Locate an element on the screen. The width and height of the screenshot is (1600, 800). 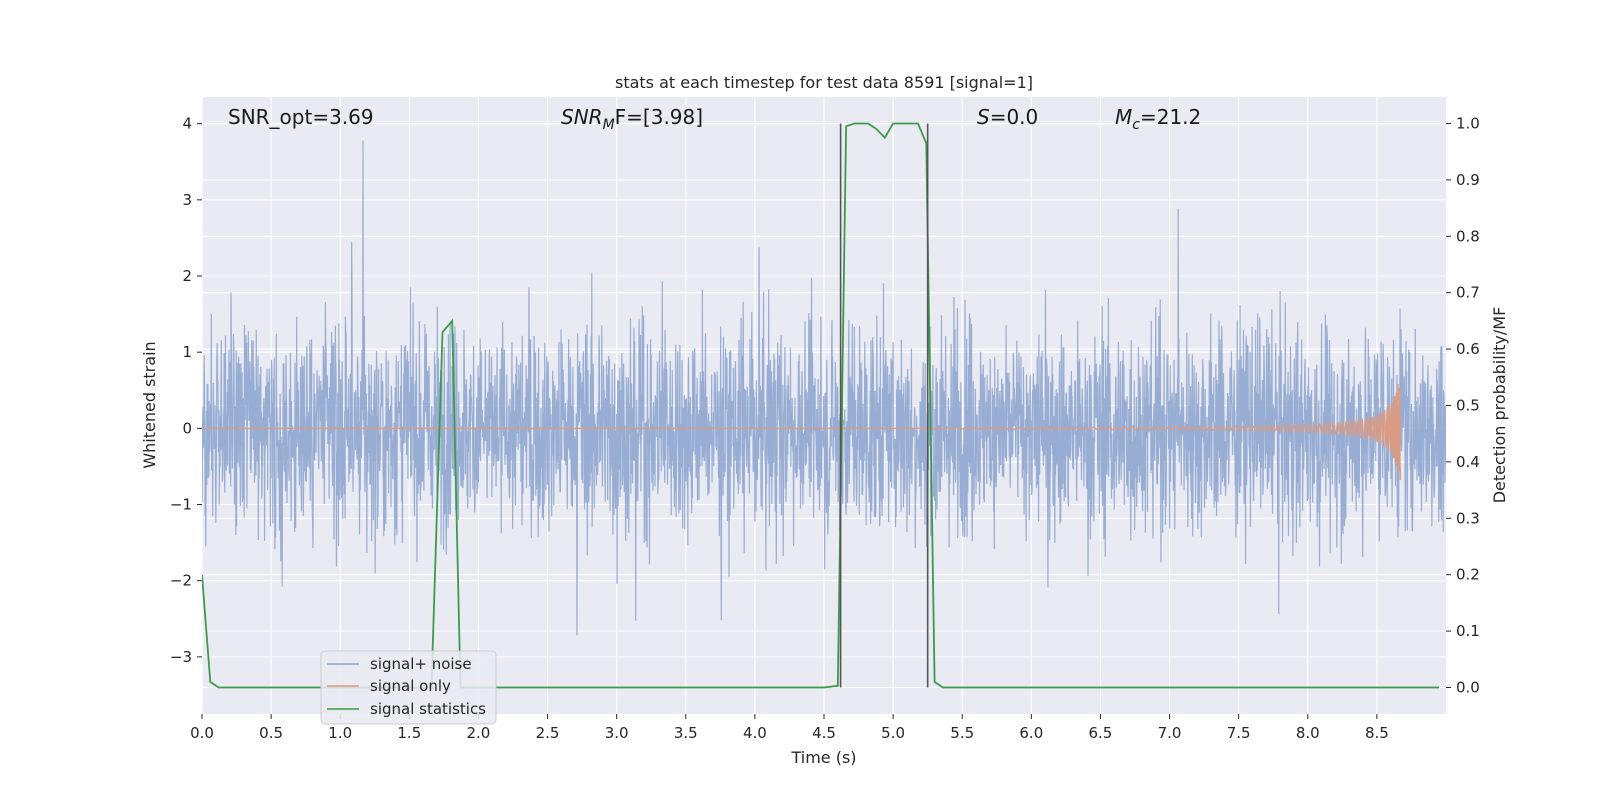
y-left-tick-label-0: −3 is located at coordinates (181, 657).